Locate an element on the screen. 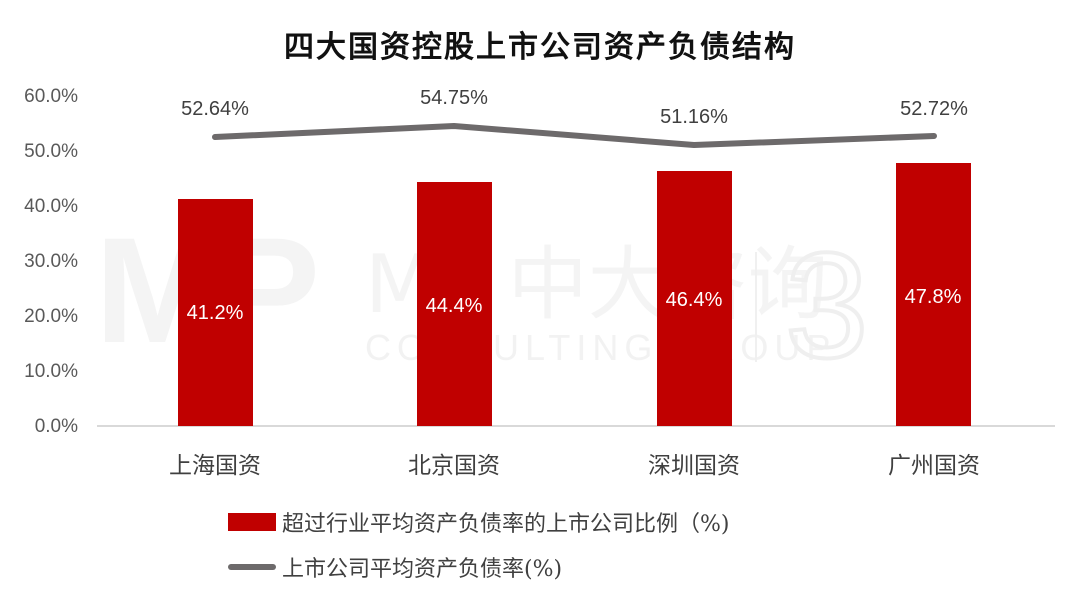 The height and width of the screenshot is (598, 1080). bar-guangzhou is located at coordinates (933, 294).